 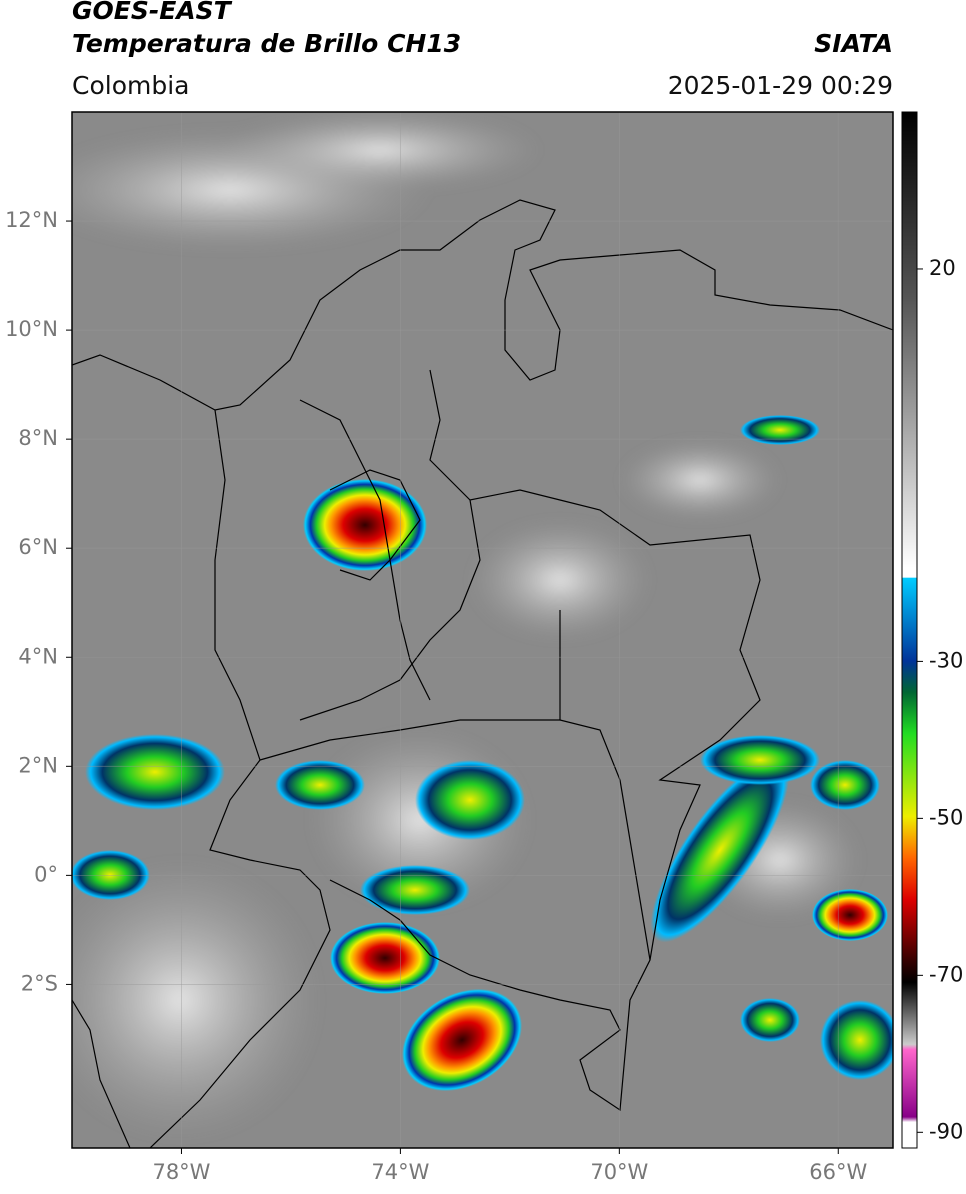 What do you see at coordinates (946, 817) in the screenshot?
I see `colorbar-tick-label: -50` at bounding box center [946, 817].